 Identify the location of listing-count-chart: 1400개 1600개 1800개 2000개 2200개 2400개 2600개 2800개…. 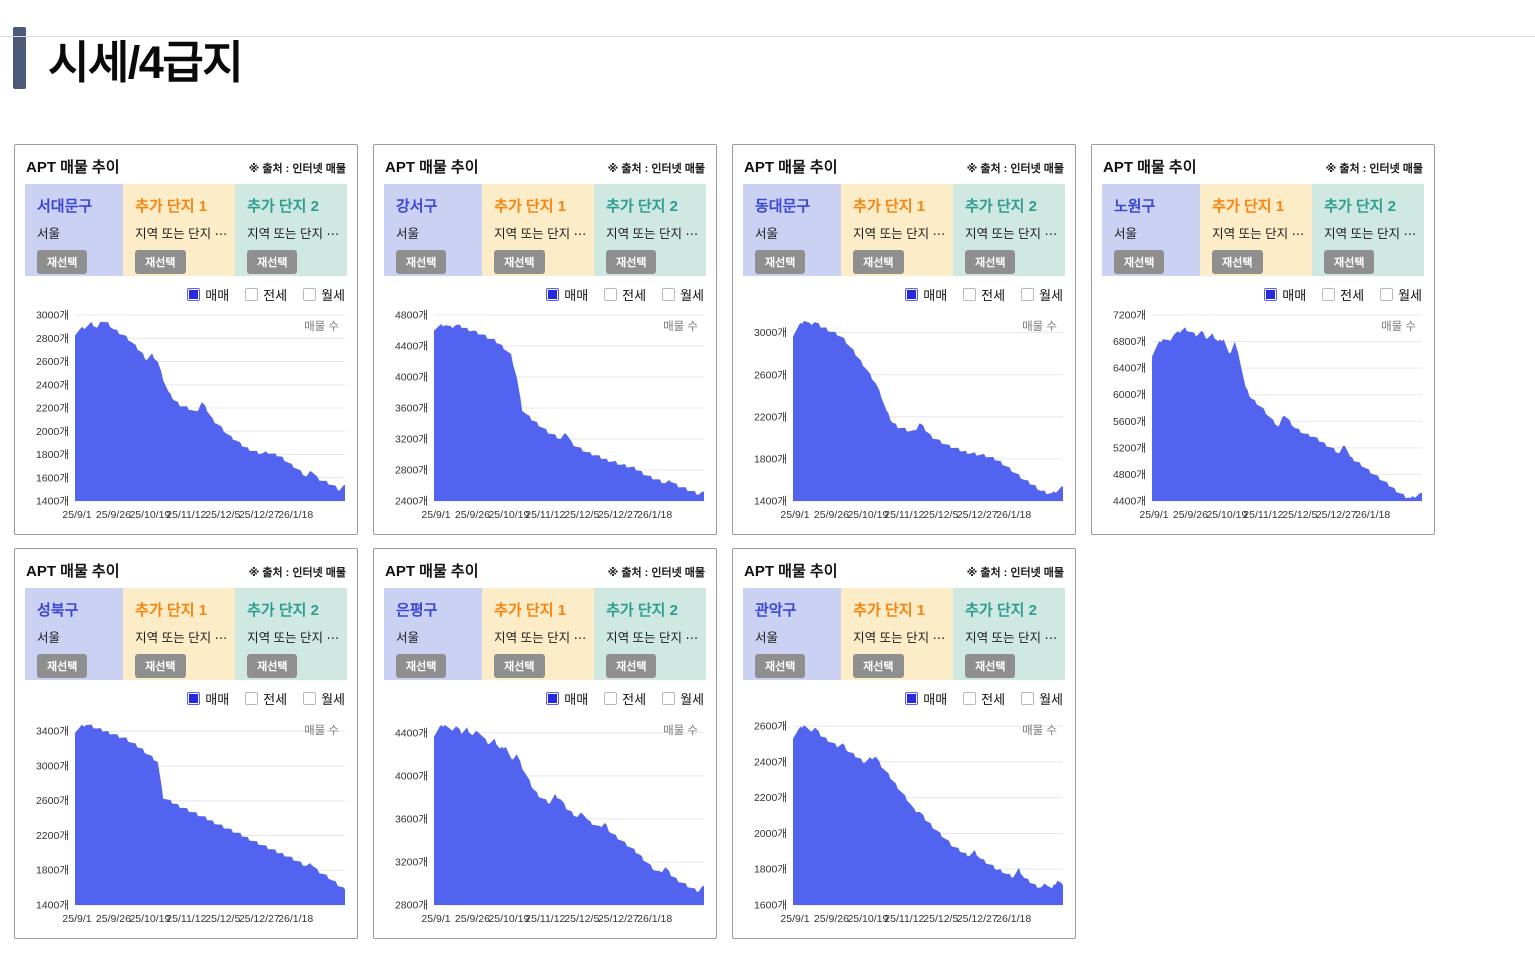
(190, 415).